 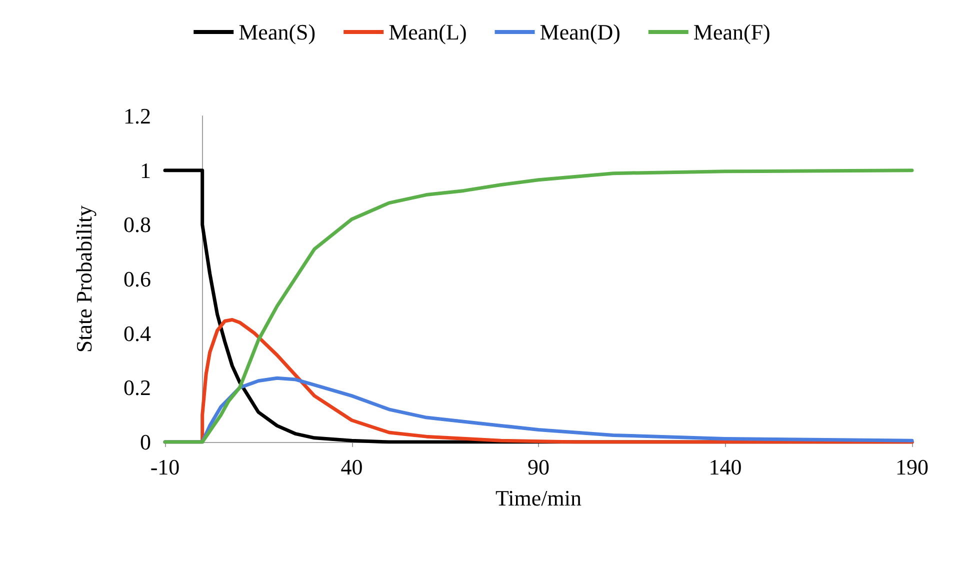 I want to click on y-tick-label: 0.4, so click(x=137, y=333).